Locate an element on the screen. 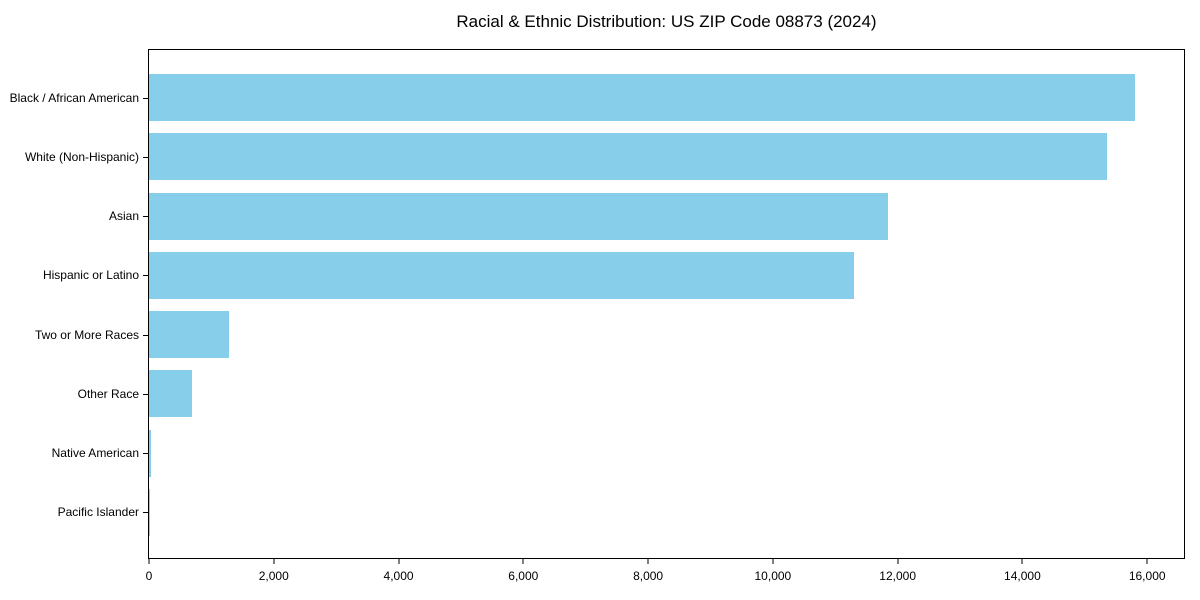  bar-row: Hispanic or Latino is located at coordinates (613, 275).